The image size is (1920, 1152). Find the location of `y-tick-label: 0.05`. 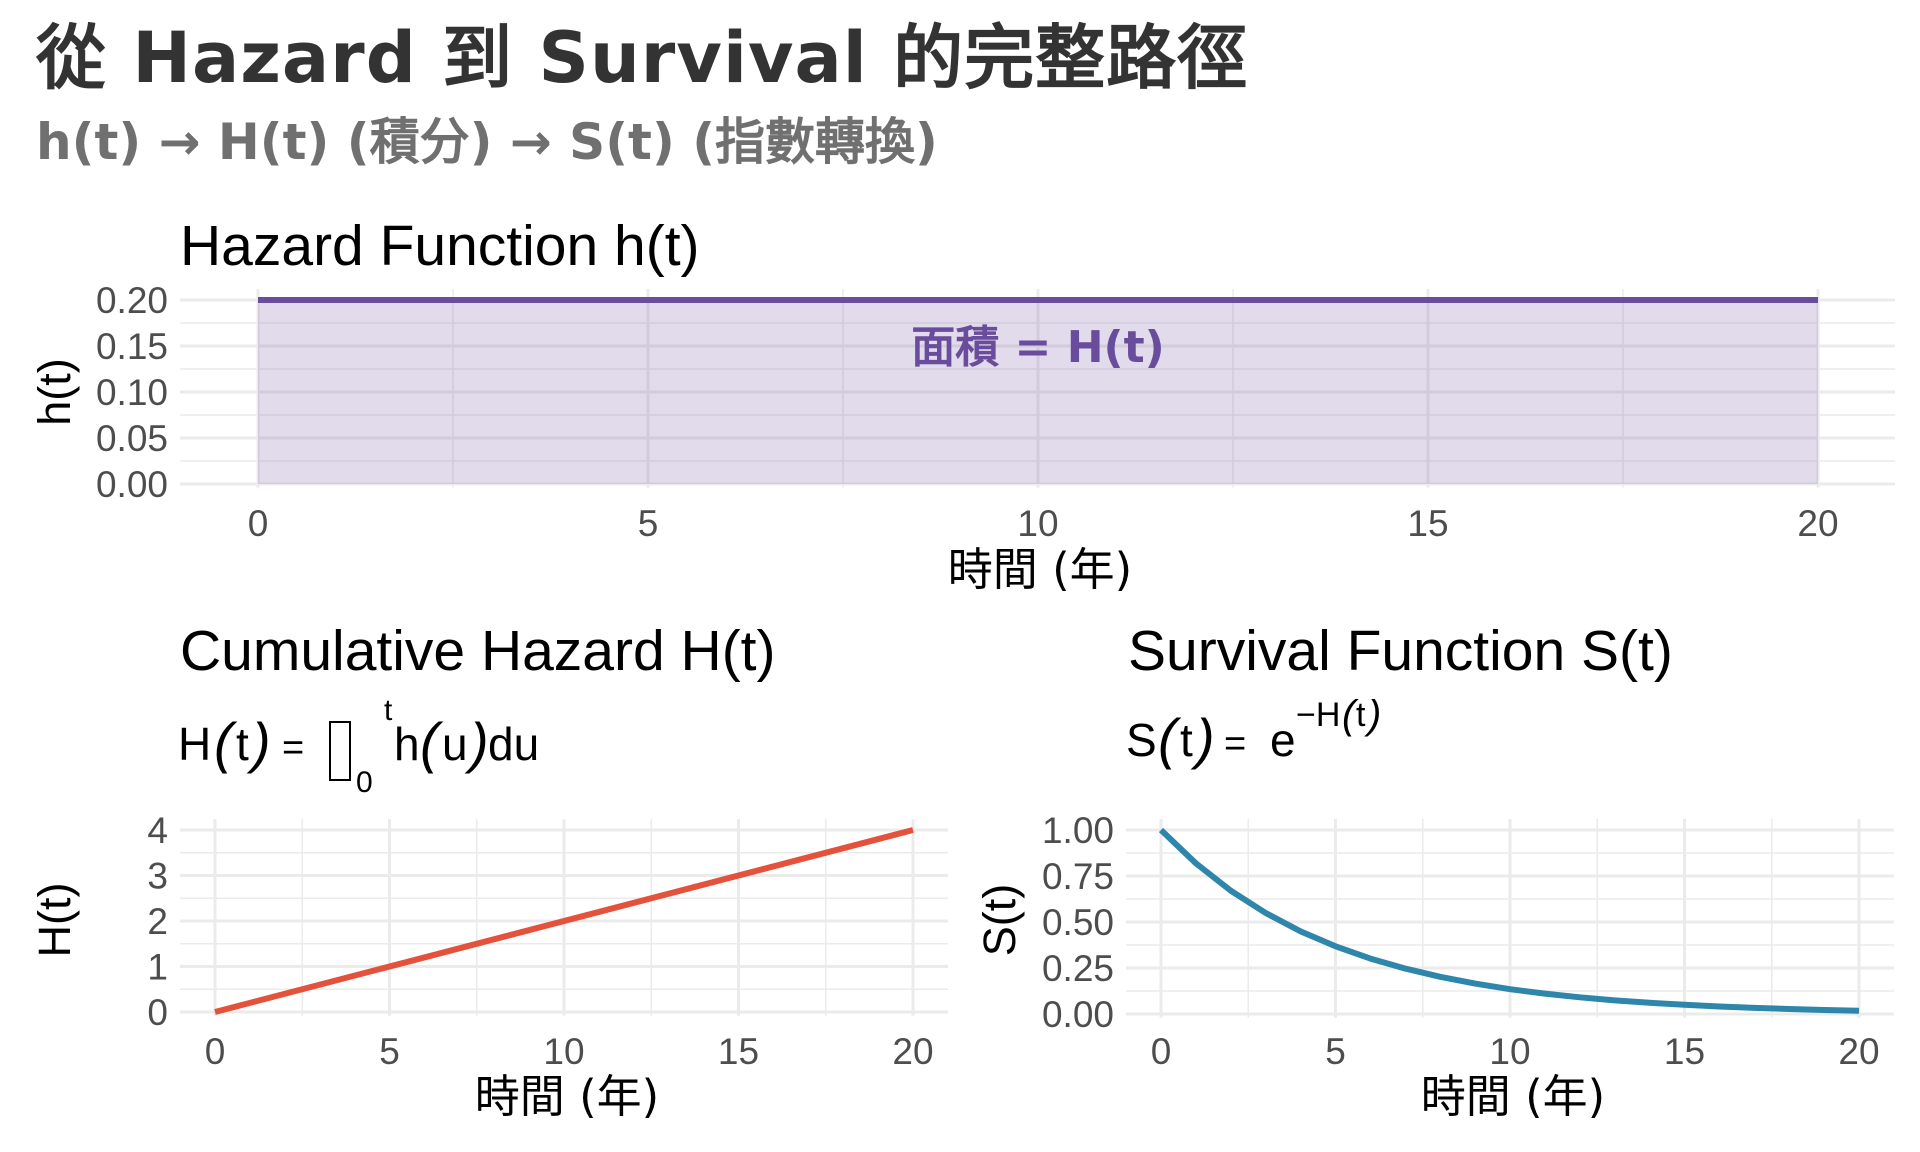

y-tick-label: 0.05 is located at coordinates (132, 438).